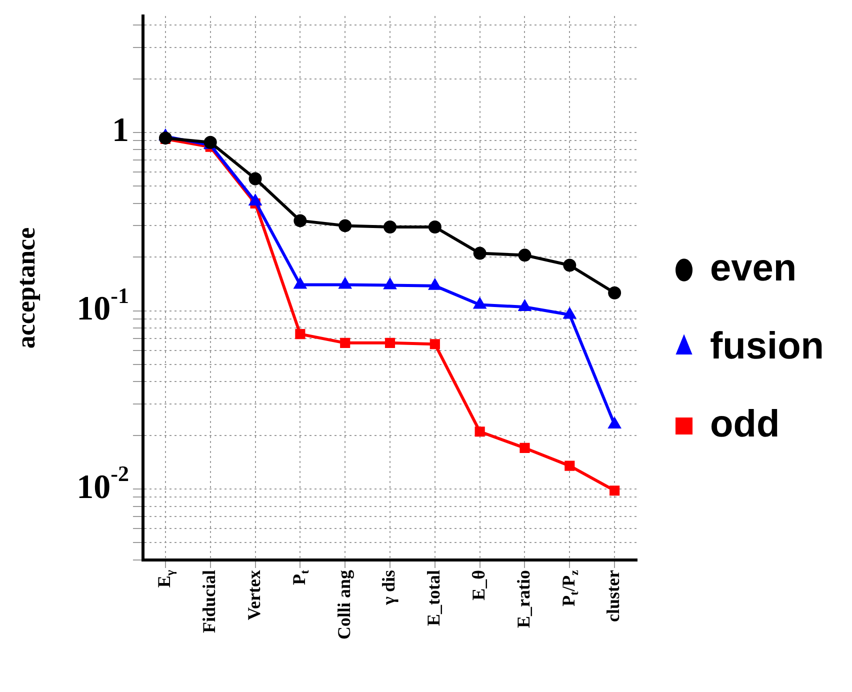  I want to click on x-tick-label: Colli ang, so click(344, 605).